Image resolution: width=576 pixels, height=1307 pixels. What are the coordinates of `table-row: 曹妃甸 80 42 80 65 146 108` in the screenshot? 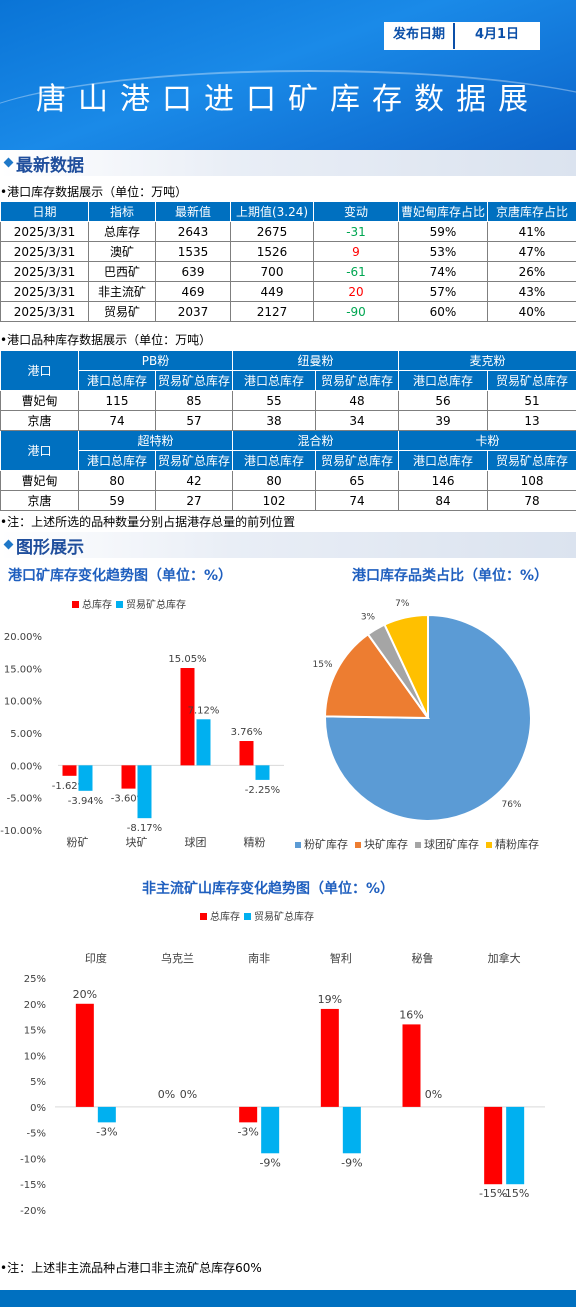 It's located at (288, 480).